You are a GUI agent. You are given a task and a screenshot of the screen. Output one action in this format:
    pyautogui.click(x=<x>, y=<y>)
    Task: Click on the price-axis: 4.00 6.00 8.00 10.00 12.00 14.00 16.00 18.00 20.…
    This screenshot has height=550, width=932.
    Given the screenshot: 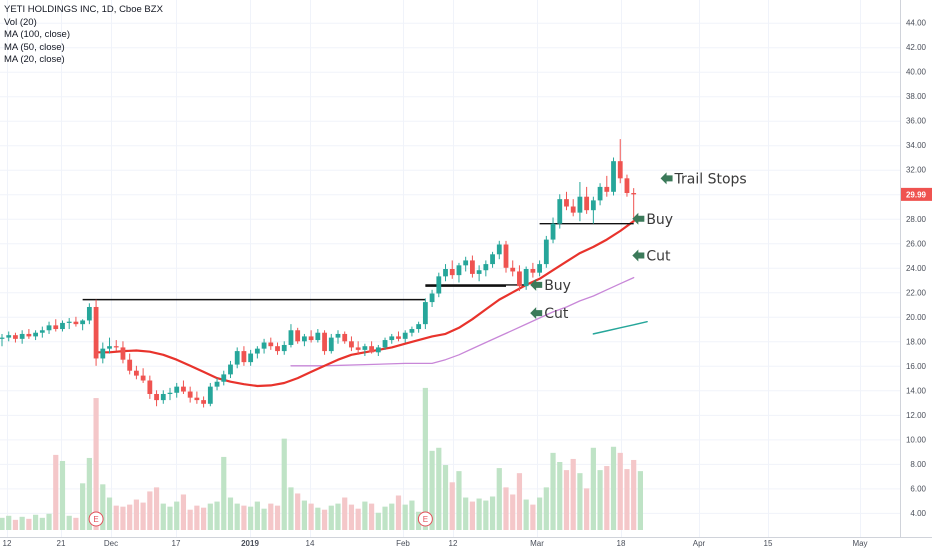 What is the action you would take?
    pyautogui.click(x=916, y=268)
    